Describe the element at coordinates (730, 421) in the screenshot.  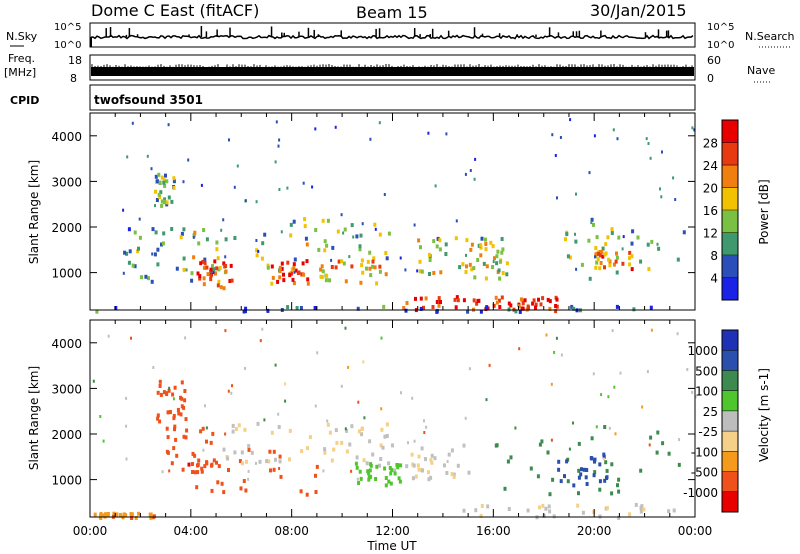
I see `colorbar-frame` at that location.